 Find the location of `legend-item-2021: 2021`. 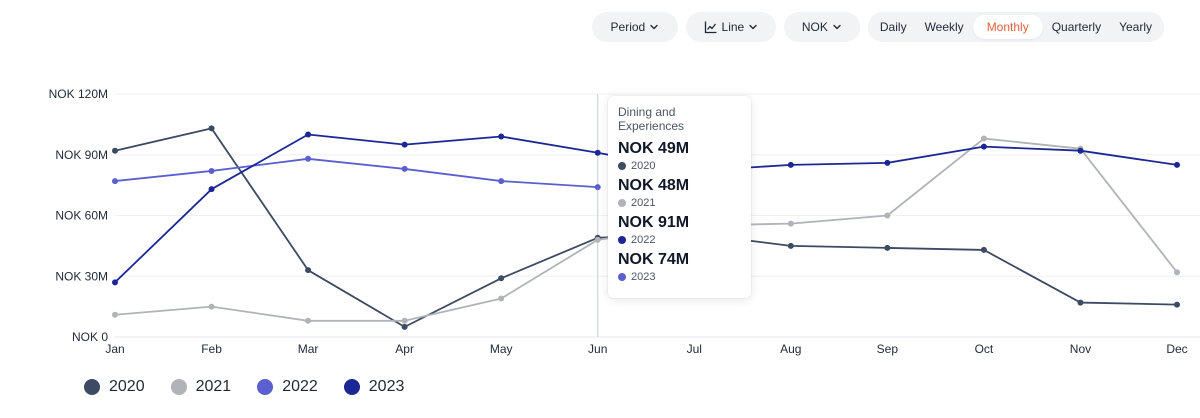

legend-item-2021: 2021 is located at coordinates (201, 387).